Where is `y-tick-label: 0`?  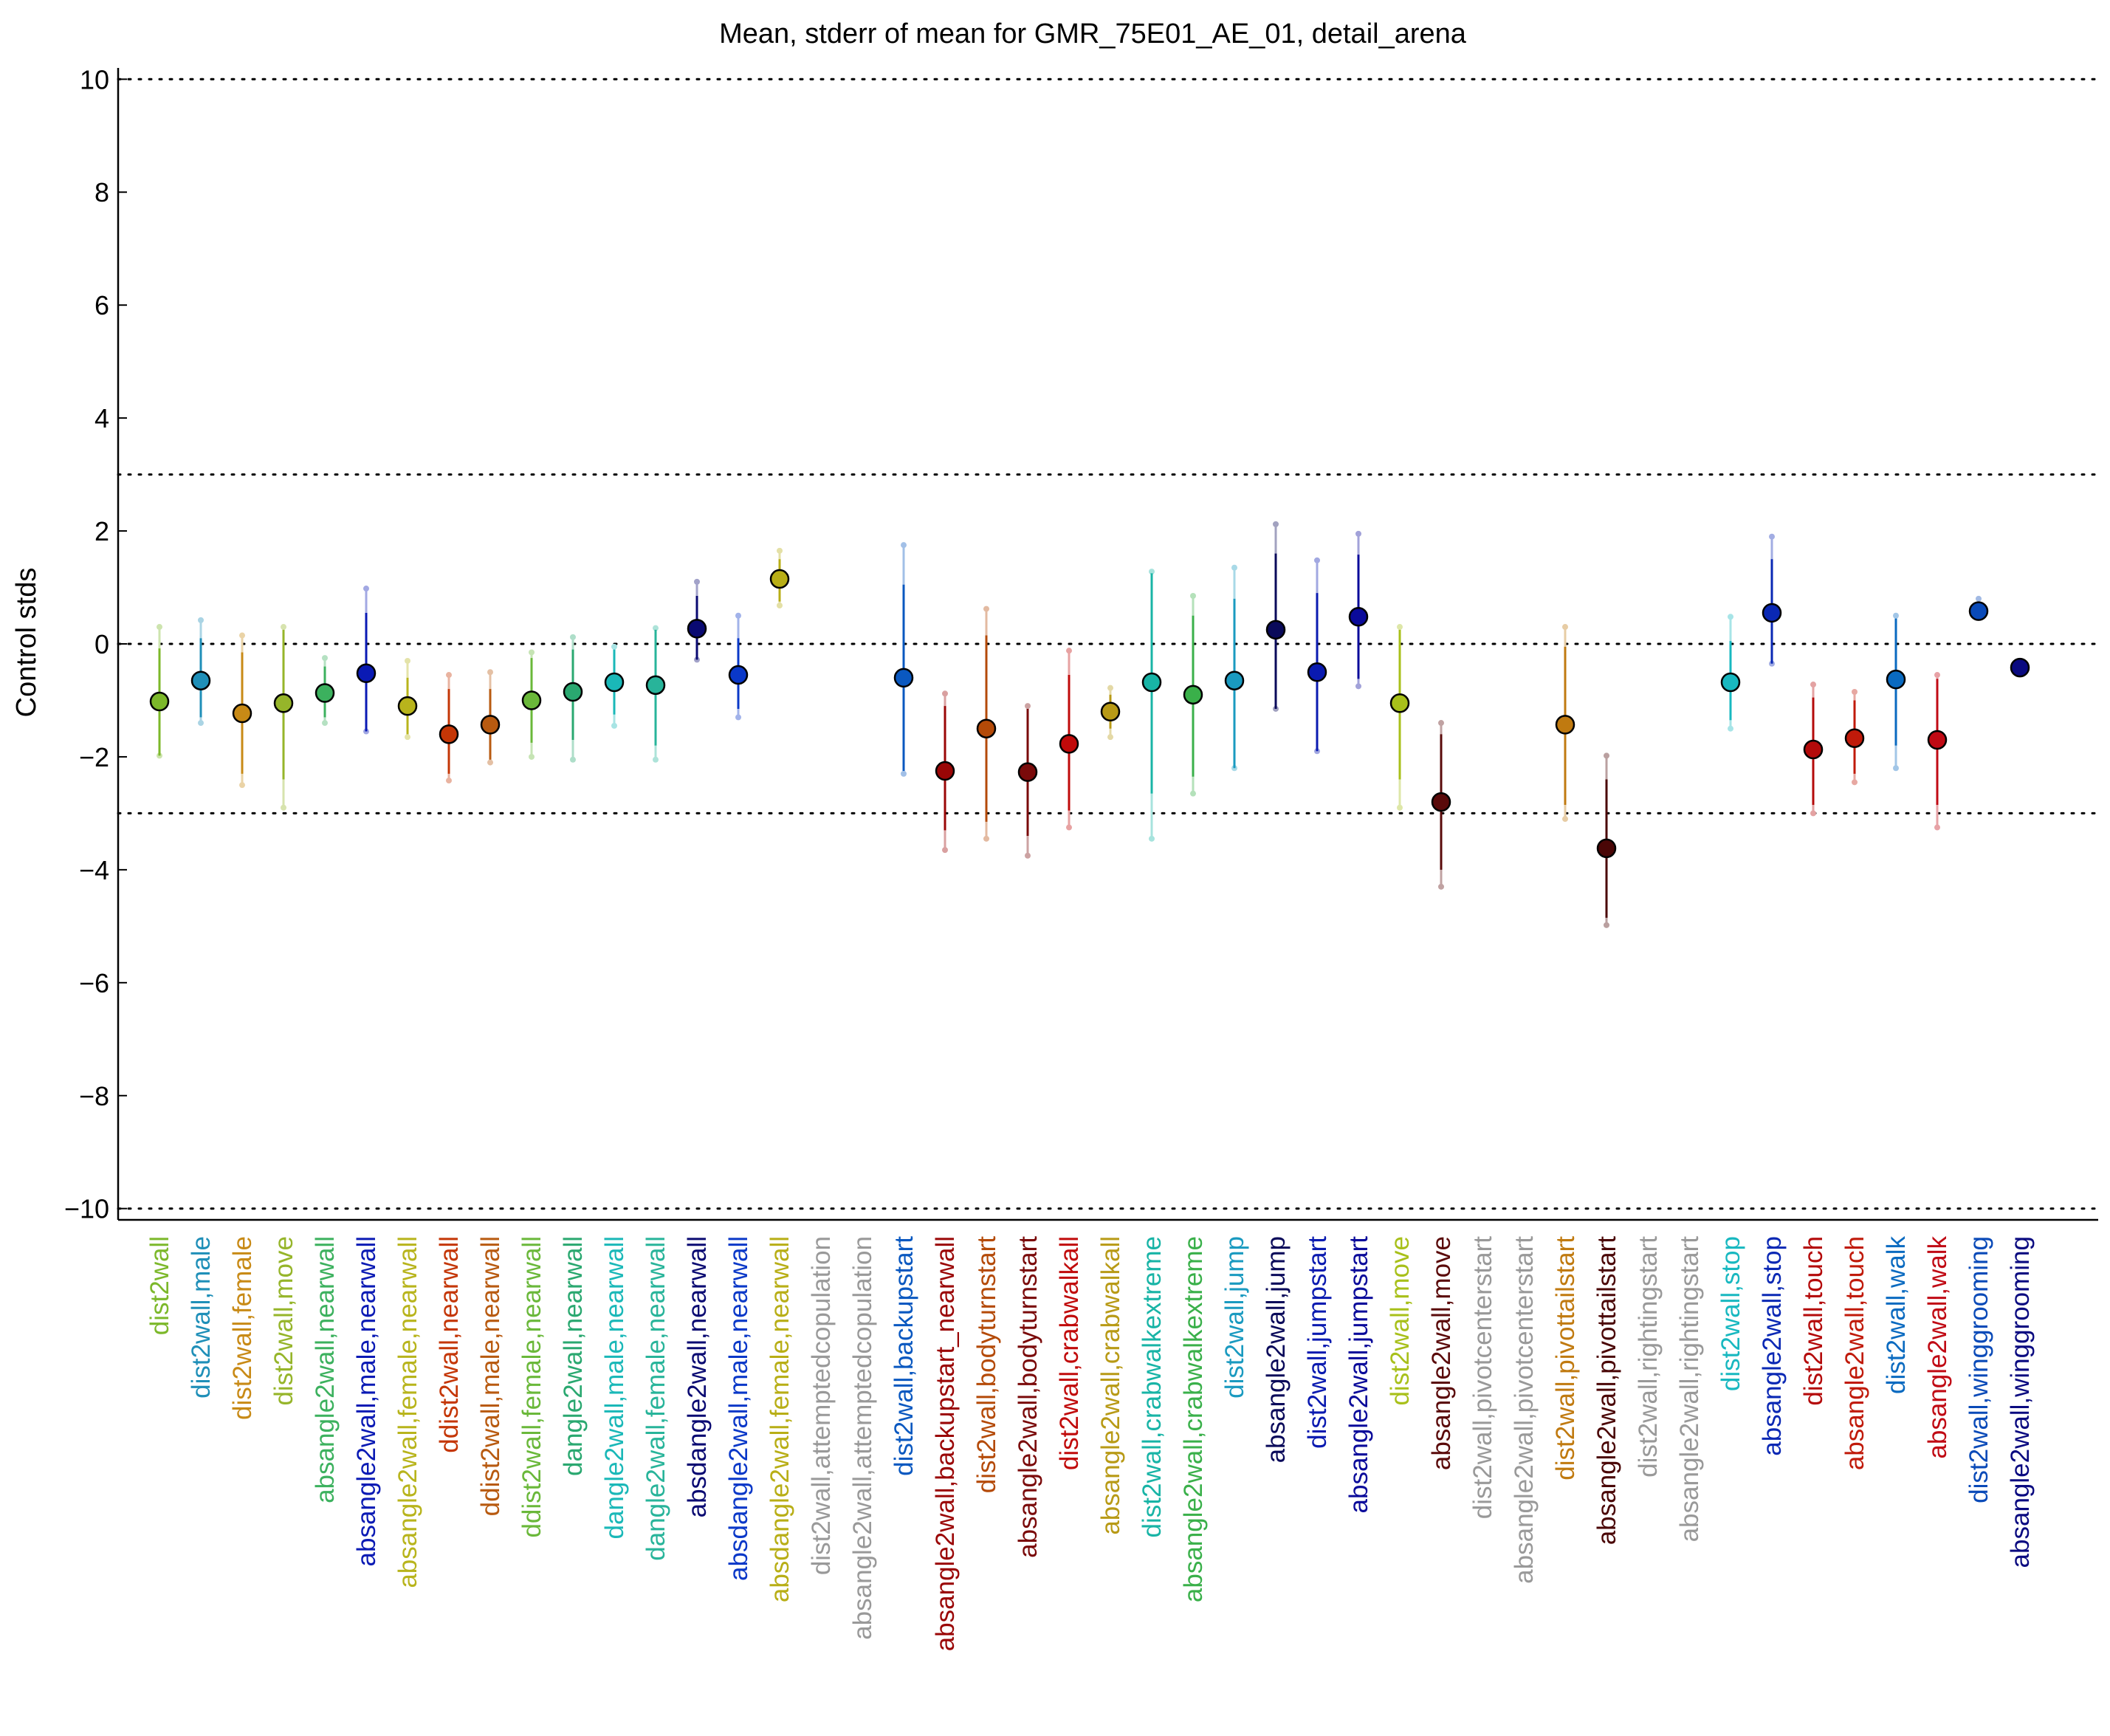 y-tick-label: 0 is located at coordinates (101, 644).